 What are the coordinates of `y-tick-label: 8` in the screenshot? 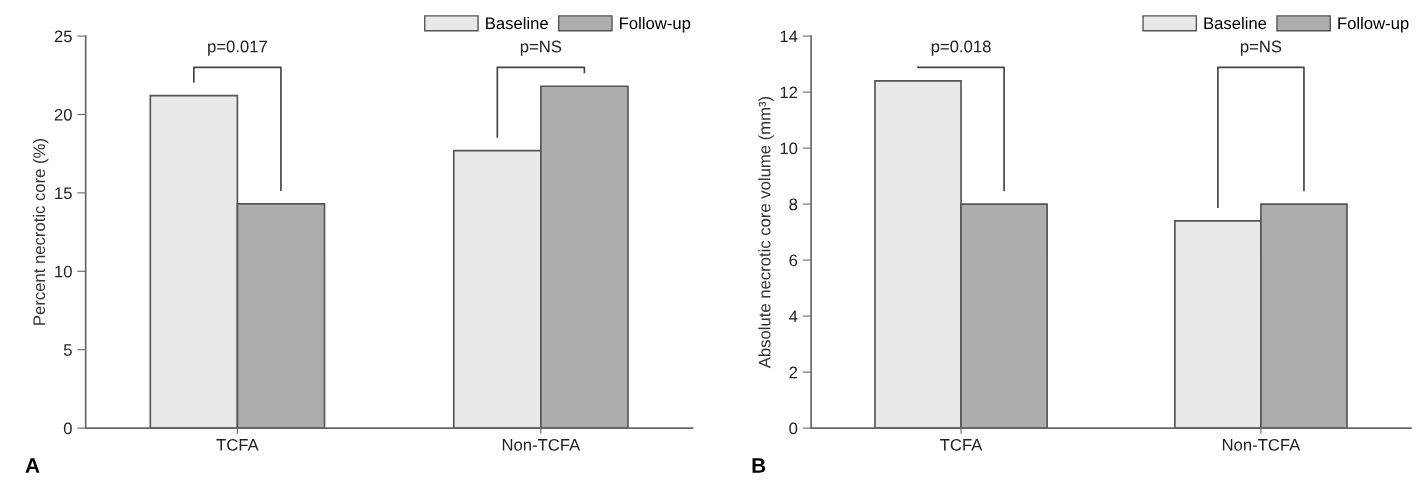 It's located at (793, 204).